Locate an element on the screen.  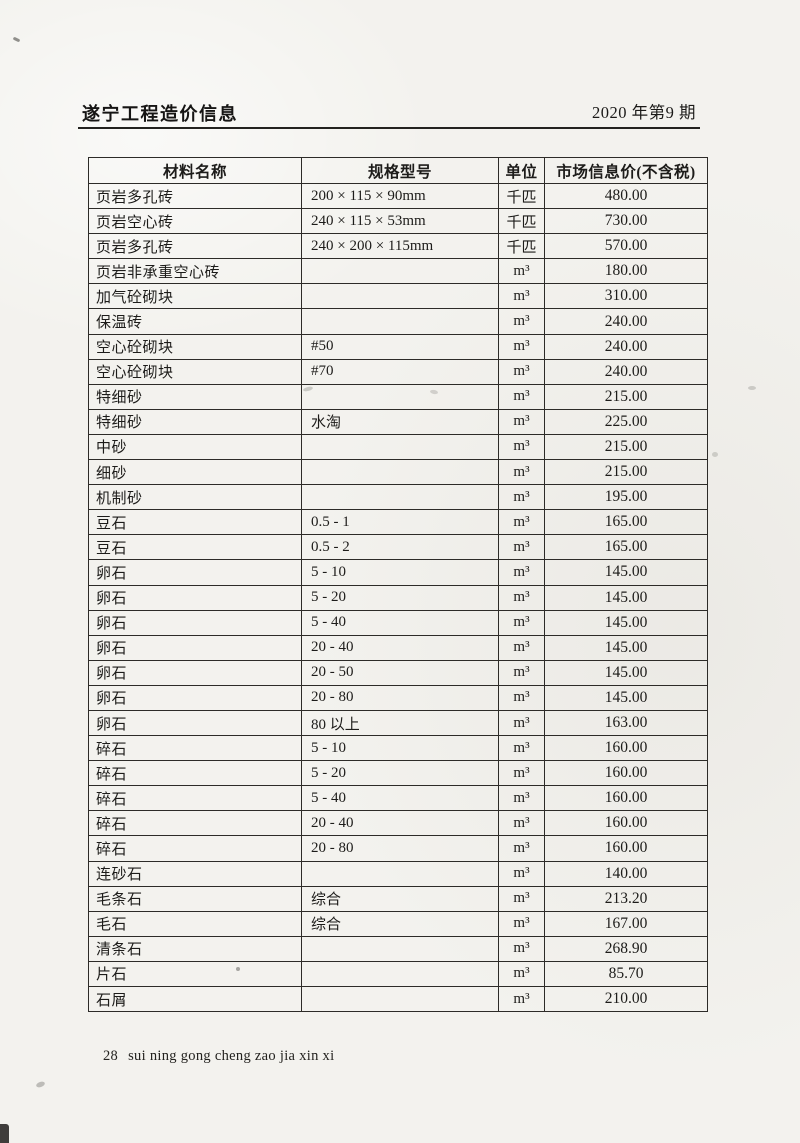
table-cell: 片石 is located at coordinates (195, 974).